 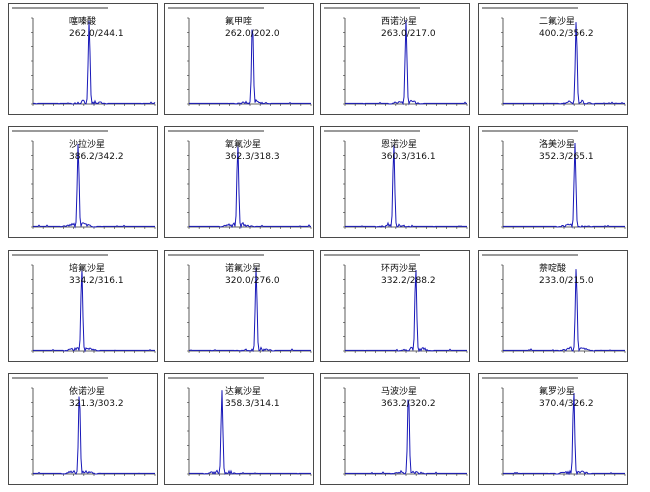 I want to click on compound-name: 氟甲喹, so click(x=239, y=22).